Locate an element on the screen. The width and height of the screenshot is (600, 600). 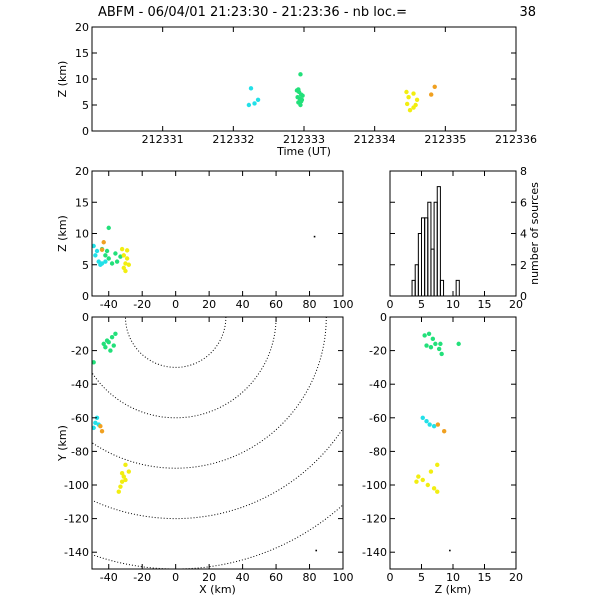
y-tick-label: 5 is located at coordinates (85, 105).